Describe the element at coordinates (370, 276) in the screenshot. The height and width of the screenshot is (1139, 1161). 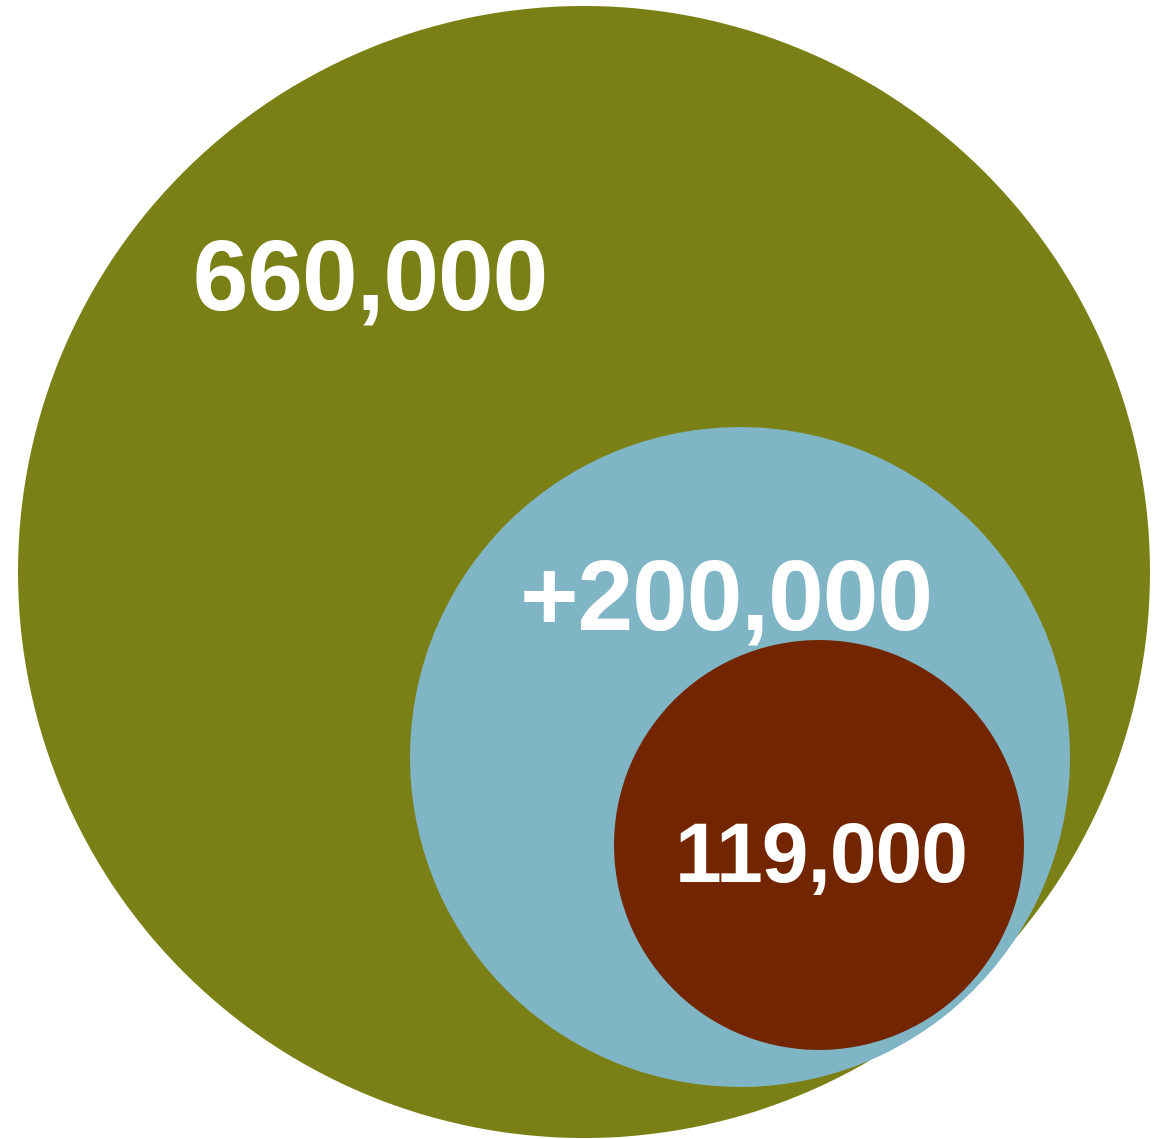
I see `label-660000: 660,000` at that location.